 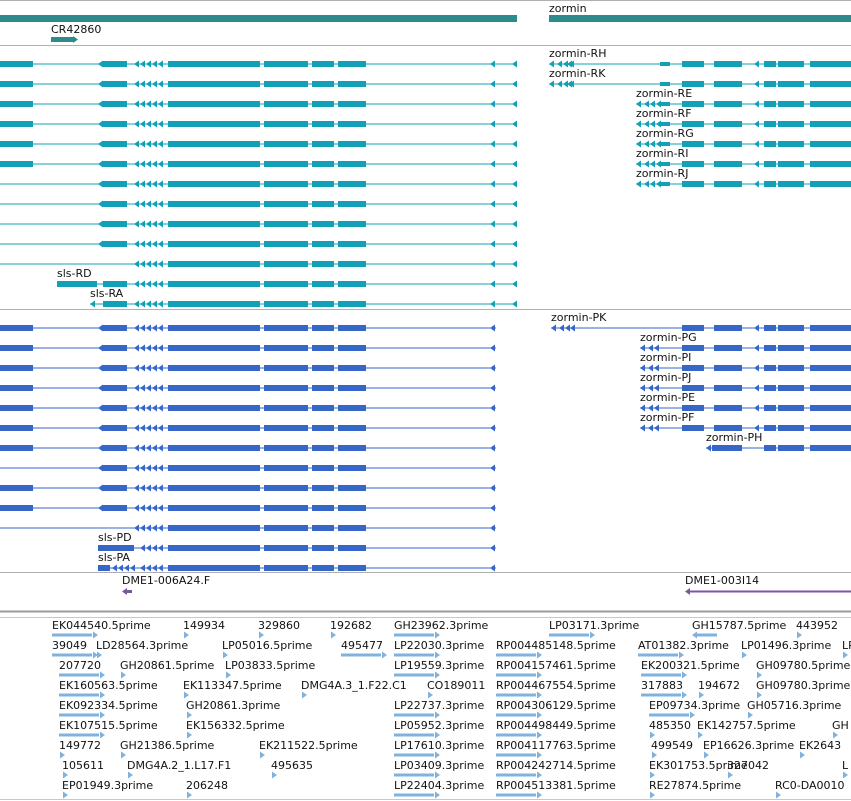 What do you see at coordinates (167, 665) in the screenshot?
I see `est-label: GH20861.5prime` at bounding box center [167, 665].